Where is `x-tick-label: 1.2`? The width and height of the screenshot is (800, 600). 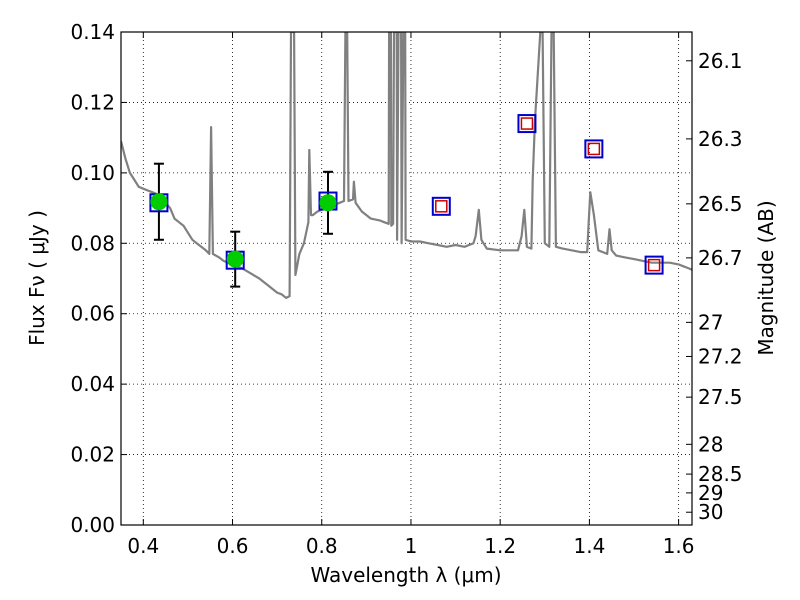
x-tick-label: 1.2 is located at coordinates (500, 546).